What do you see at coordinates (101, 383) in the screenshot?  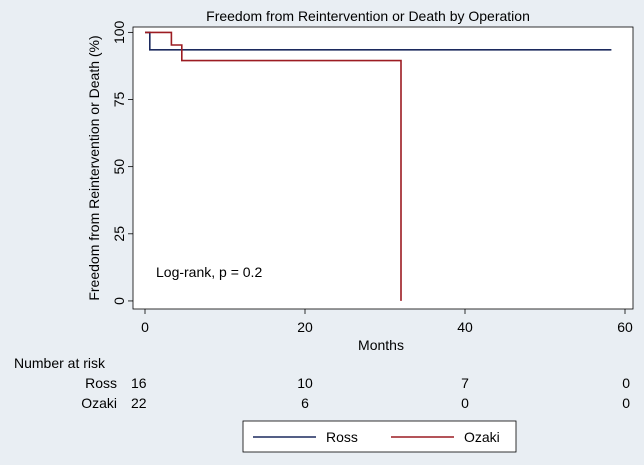 I see `risk-row-label: Ross` at bounding box center [101, 383].